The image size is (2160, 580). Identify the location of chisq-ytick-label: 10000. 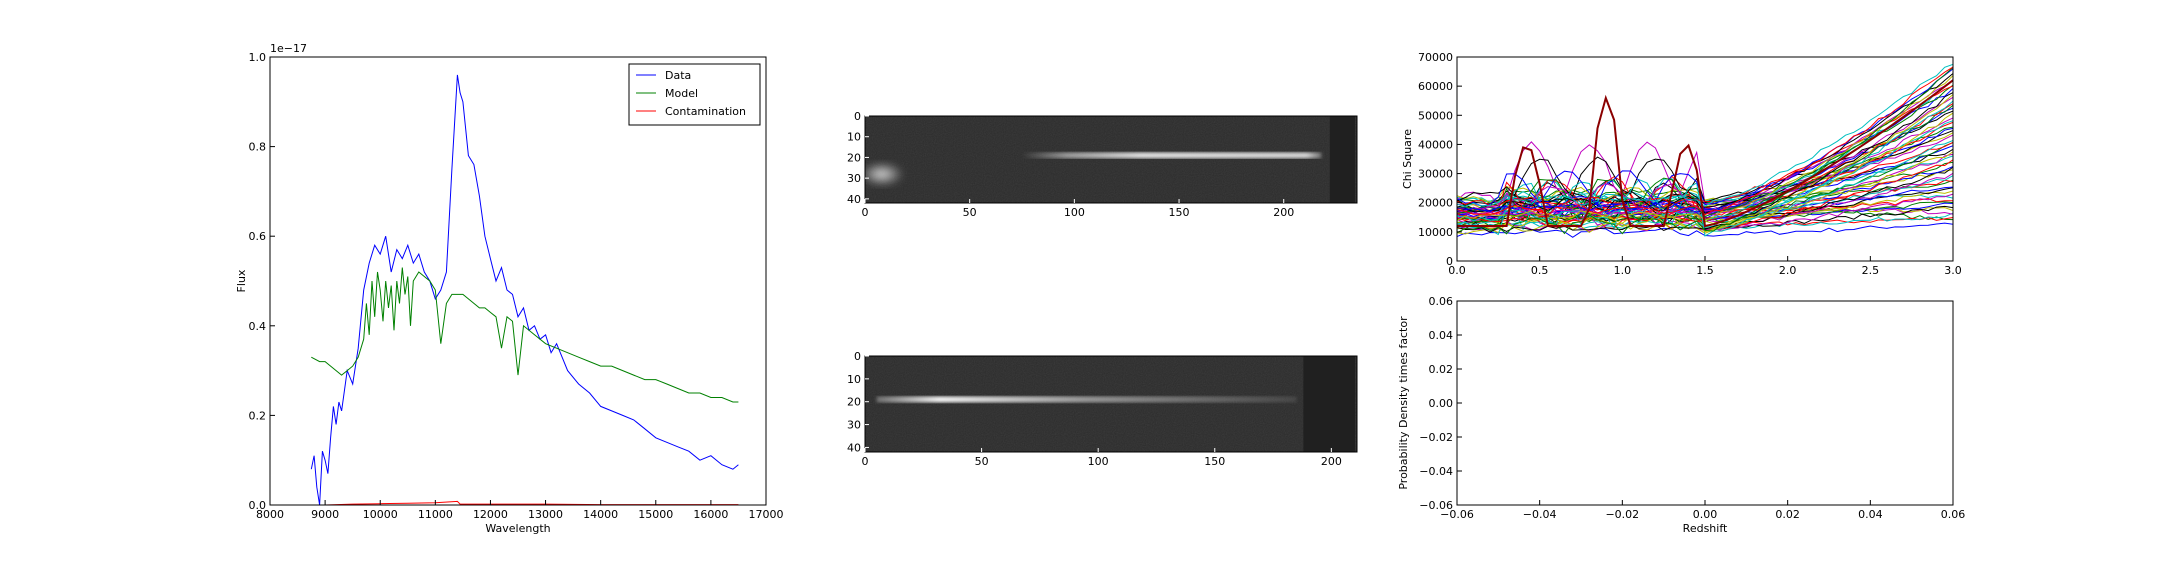
(1435, 232).